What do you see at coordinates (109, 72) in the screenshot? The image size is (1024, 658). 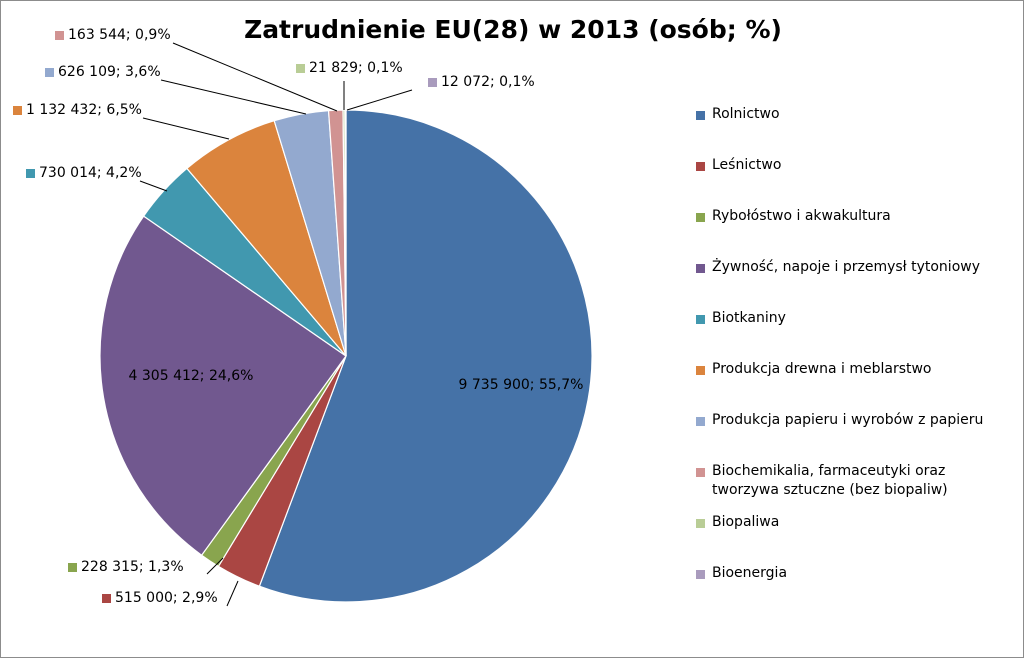 I see `data-label: 626 109; 3,6%` at bounding box center [109, 72].